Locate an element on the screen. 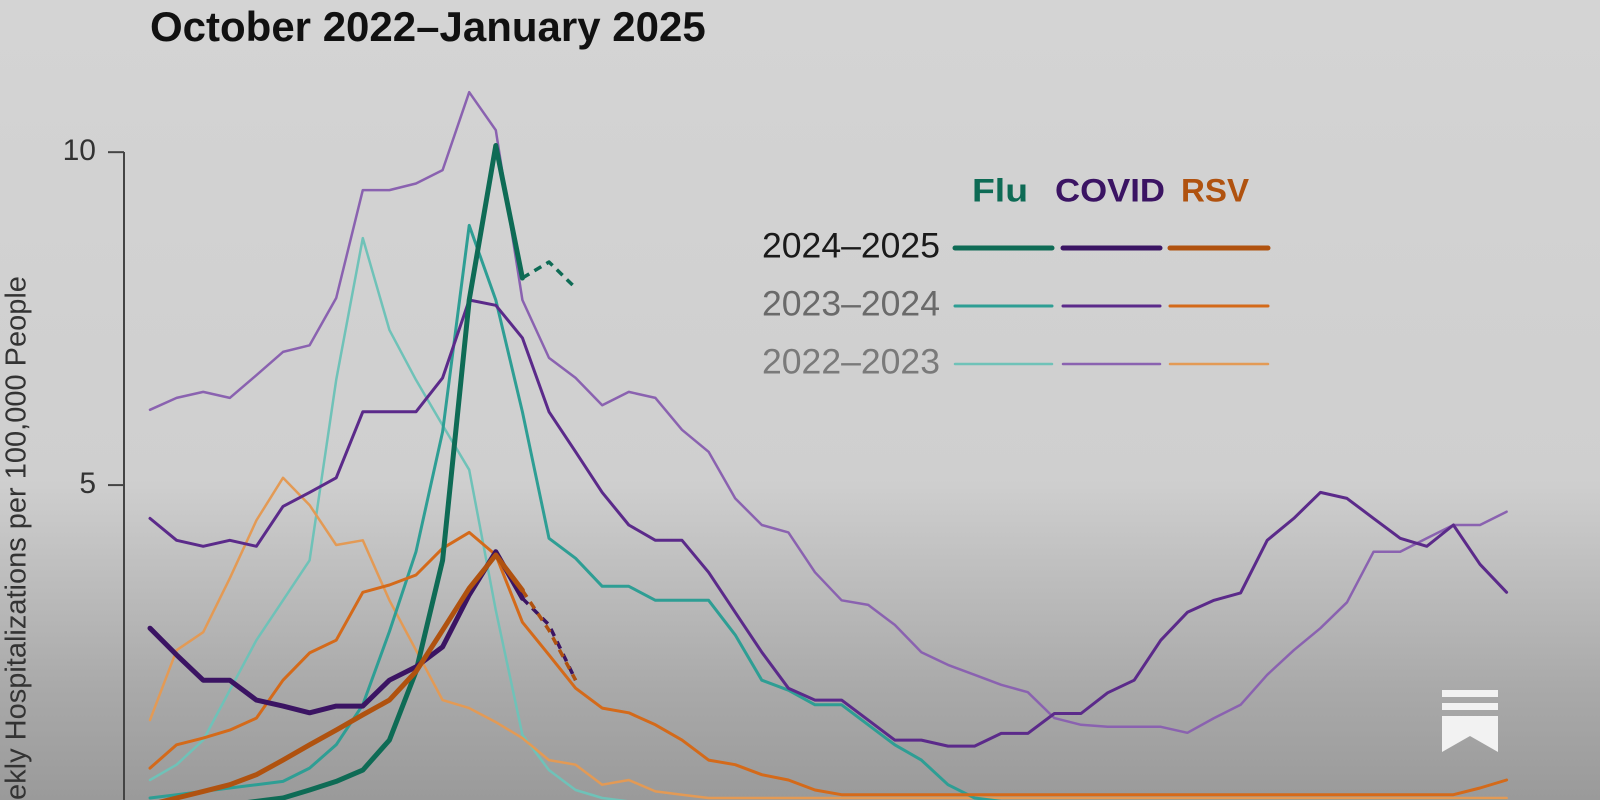  y-tick-label: 10 is located at coordinates (79, 150).